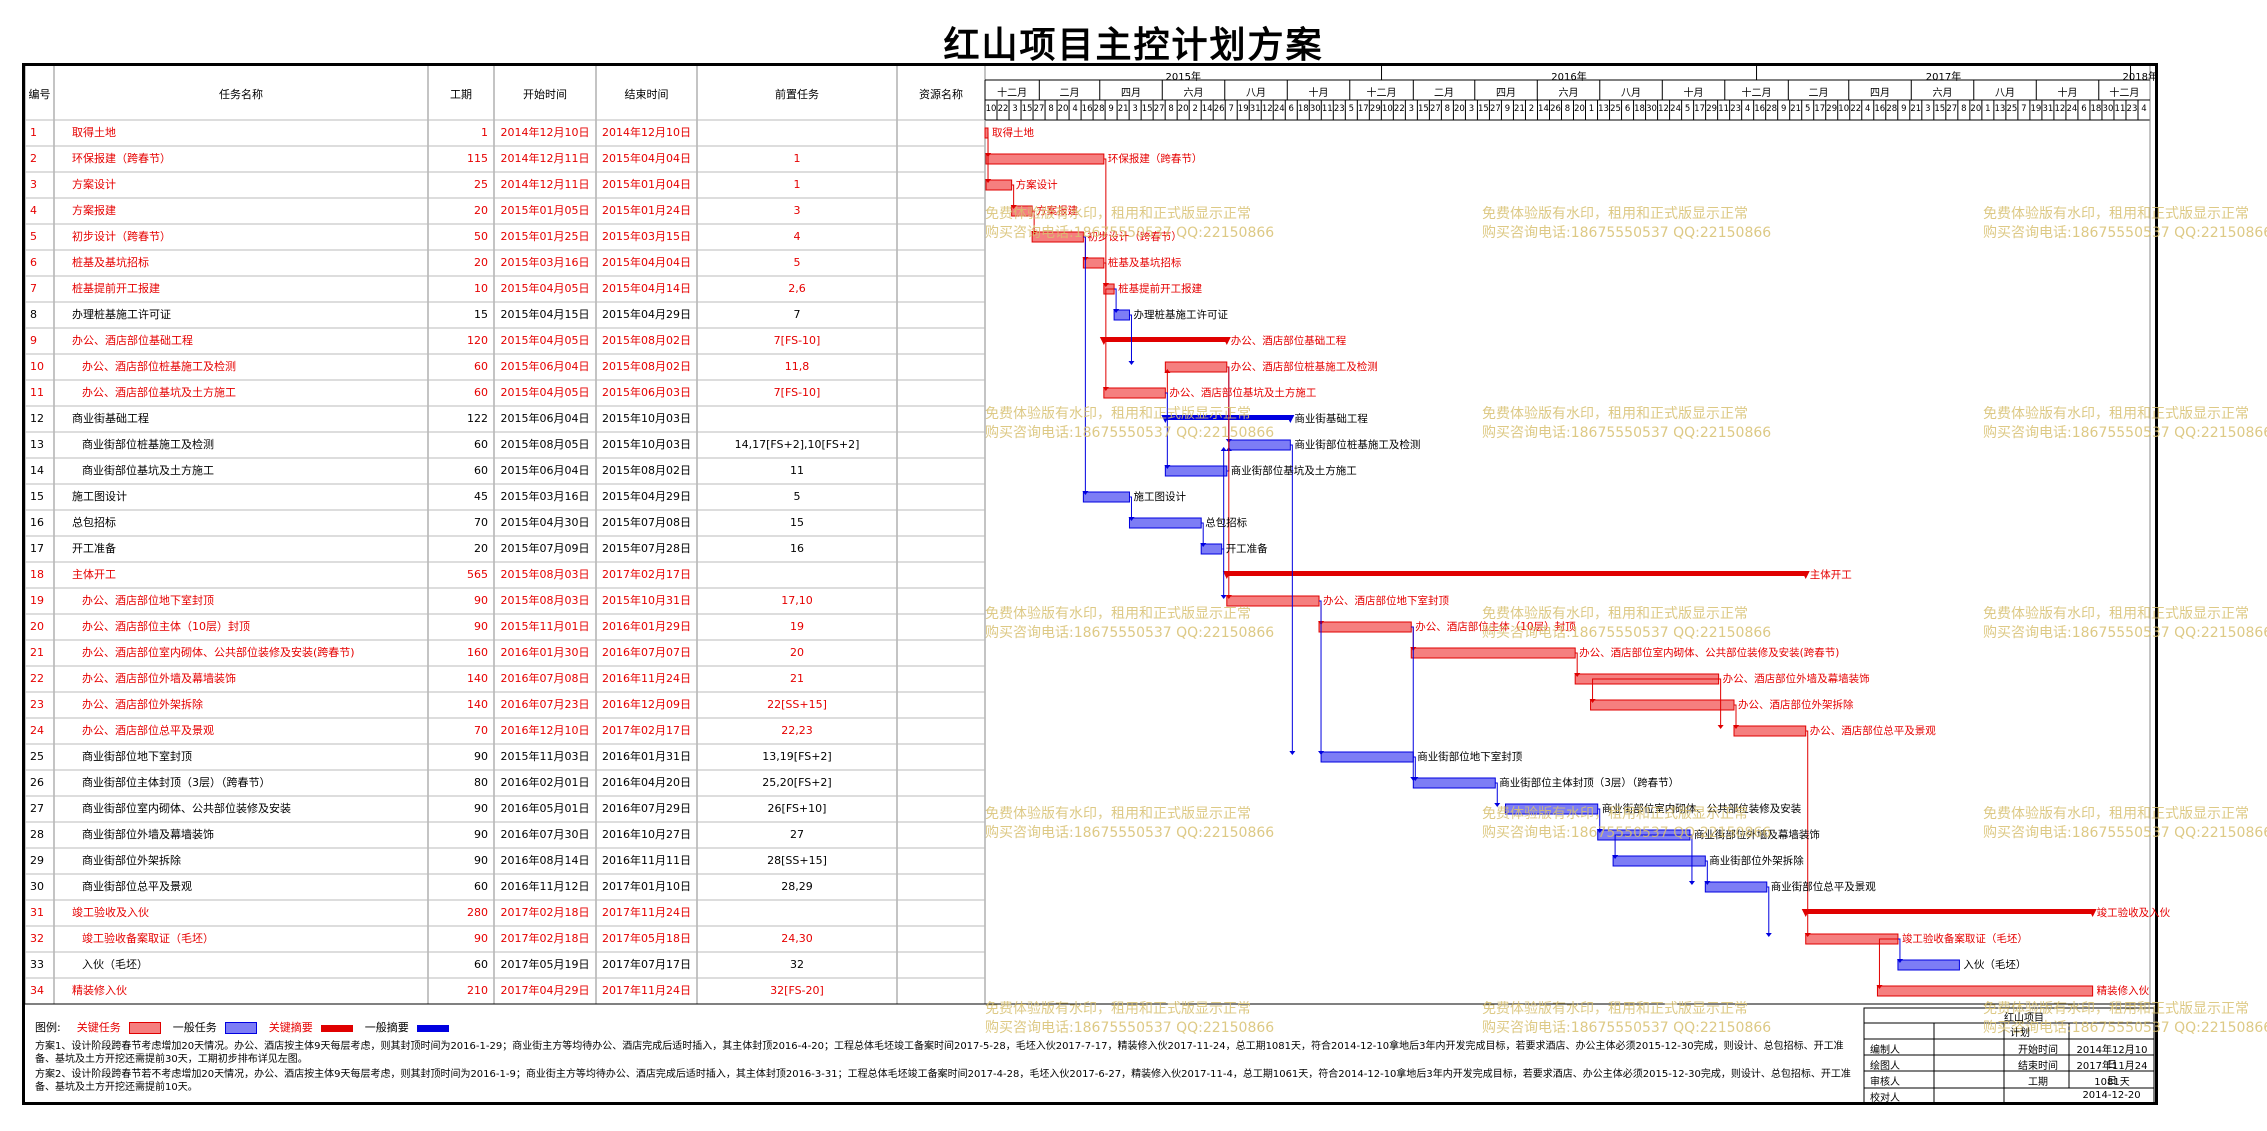 This screenshot has width=2267, height=1131. What do you see at coordinates (481, 496) in the screenshot?
I see `task-duration: 45` at bounding box center [481, 496].